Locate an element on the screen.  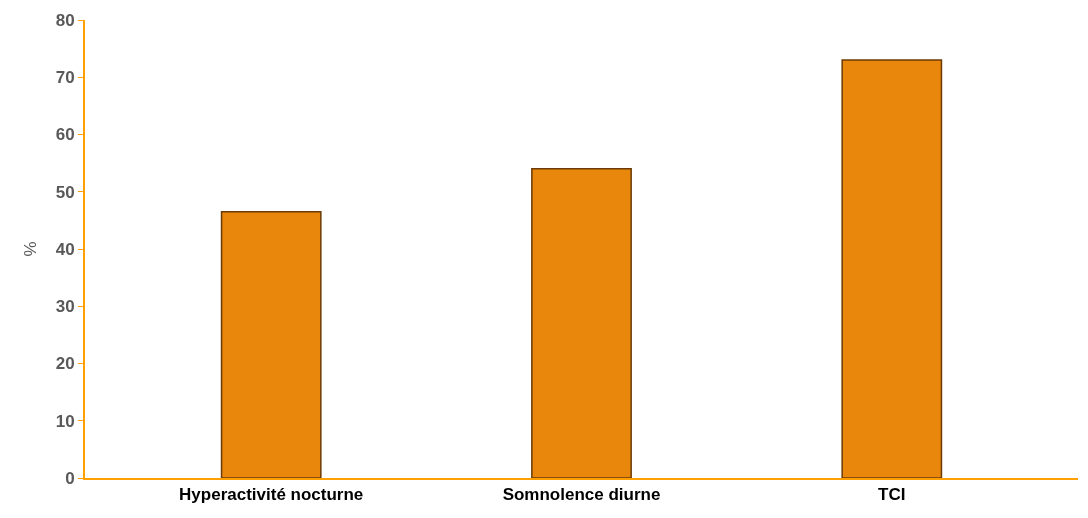
y-tick-label: 50 is located at coordinates (65, 192).